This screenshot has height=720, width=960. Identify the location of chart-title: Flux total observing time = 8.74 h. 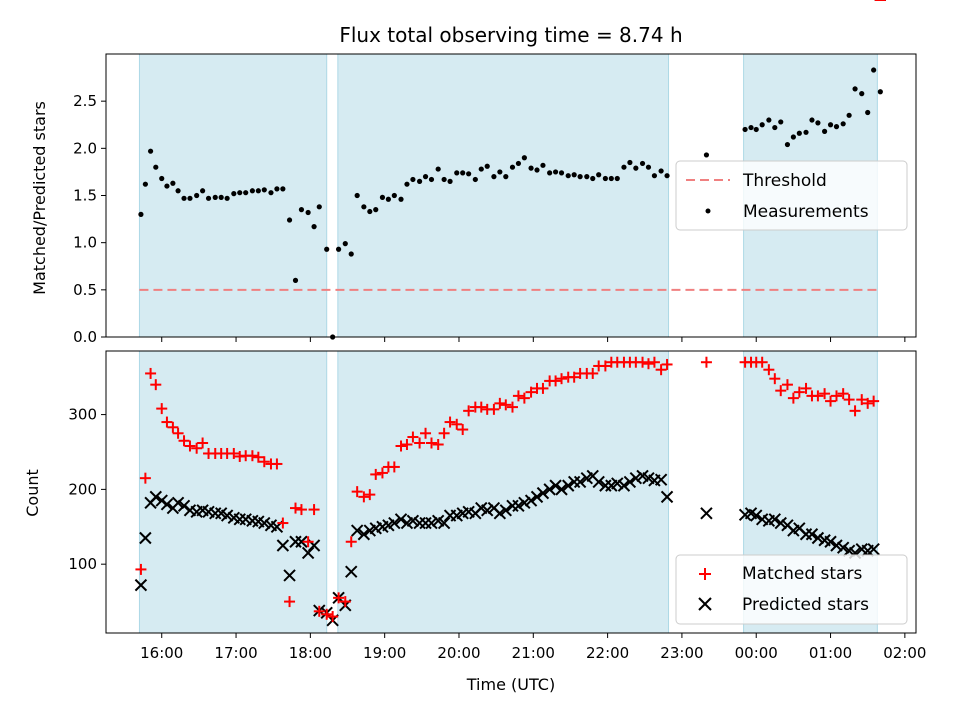
(510, 35).